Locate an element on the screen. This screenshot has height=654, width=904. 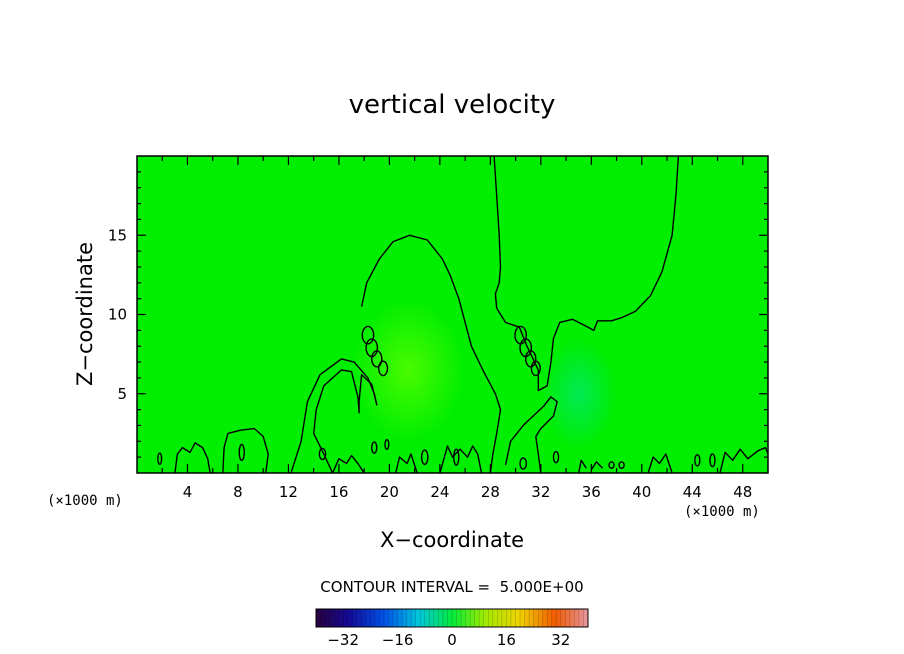
colorbar-tick-labels: −32 −16 0 16 32 is located at coordinates (448, 640).